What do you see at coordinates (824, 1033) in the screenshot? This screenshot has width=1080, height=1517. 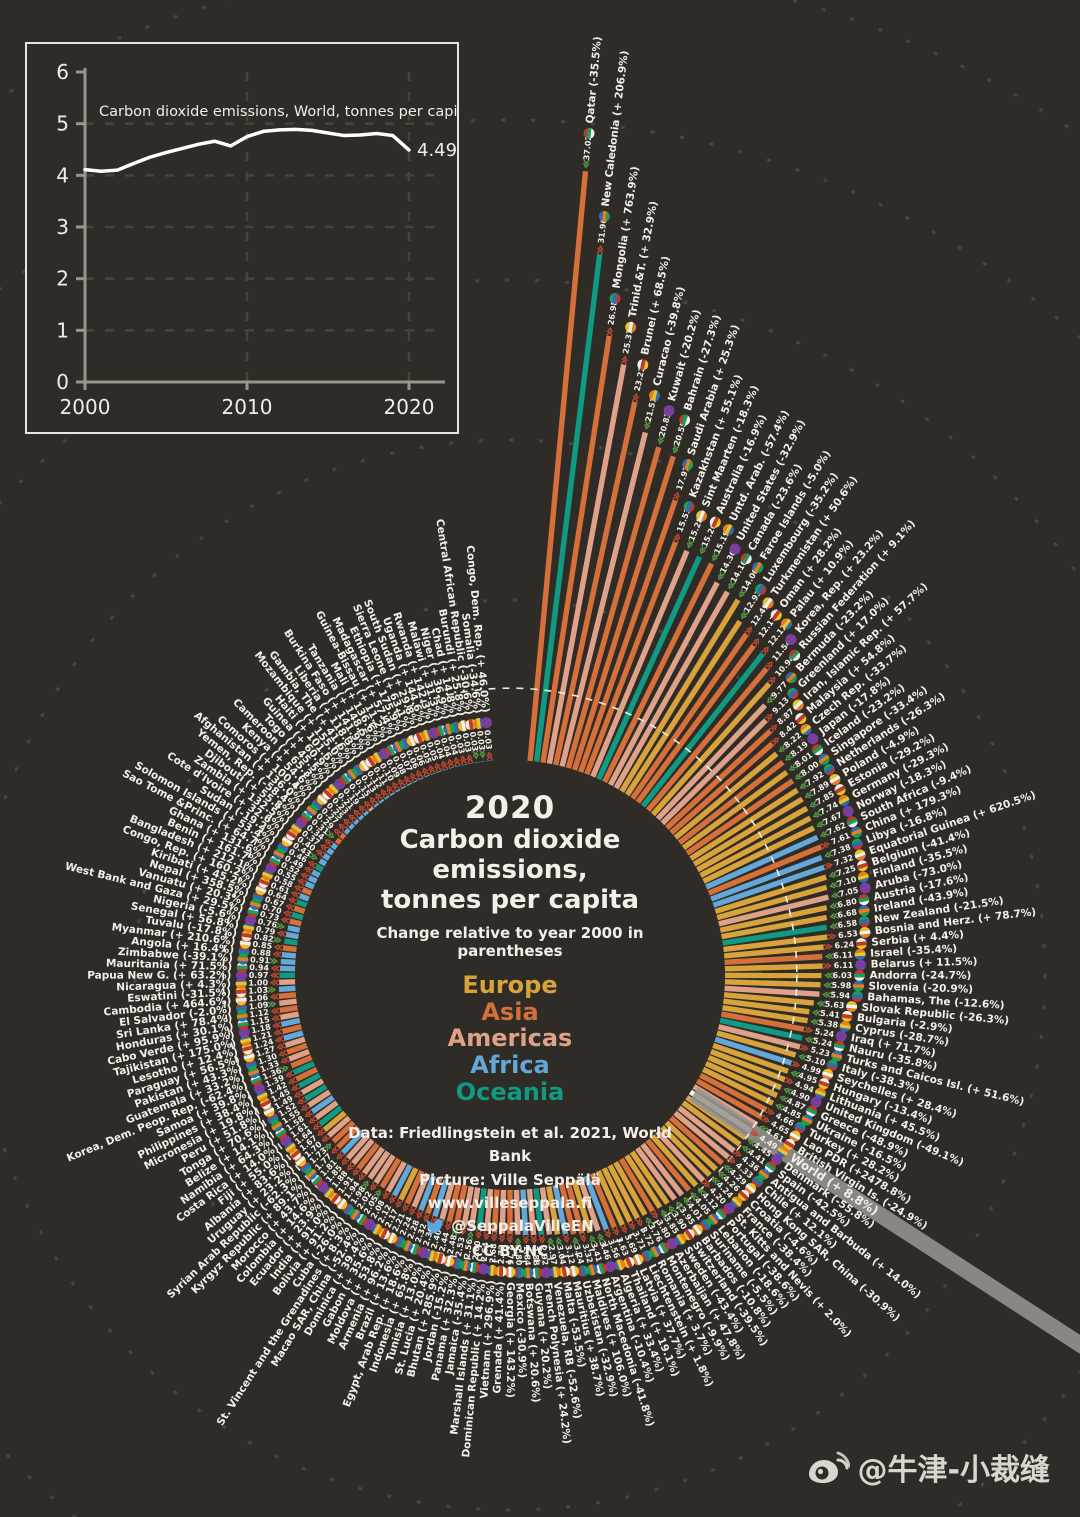 I see `country-value: 5.24` at bounding box center [824, 1033].